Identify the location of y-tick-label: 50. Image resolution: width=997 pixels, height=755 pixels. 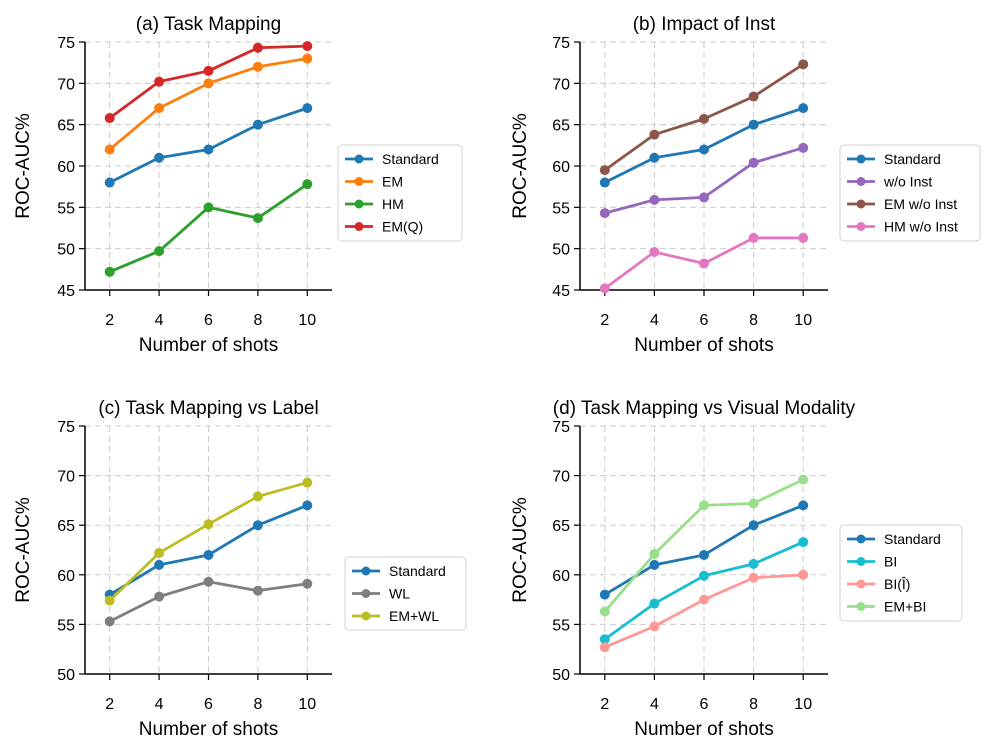
(66, 675).